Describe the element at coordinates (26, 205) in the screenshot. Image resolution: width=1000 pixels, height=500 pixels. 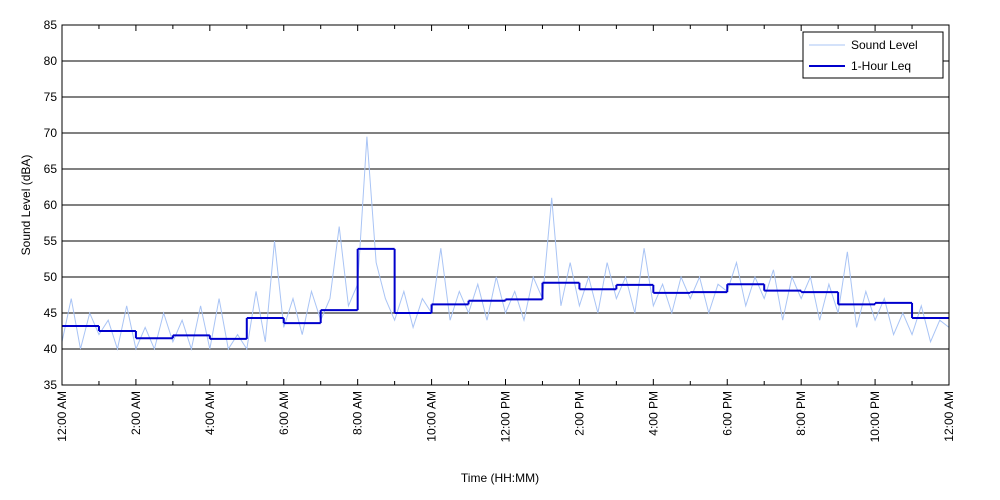
I see `y-axis-label: Sound Level (dBA)` at that location.